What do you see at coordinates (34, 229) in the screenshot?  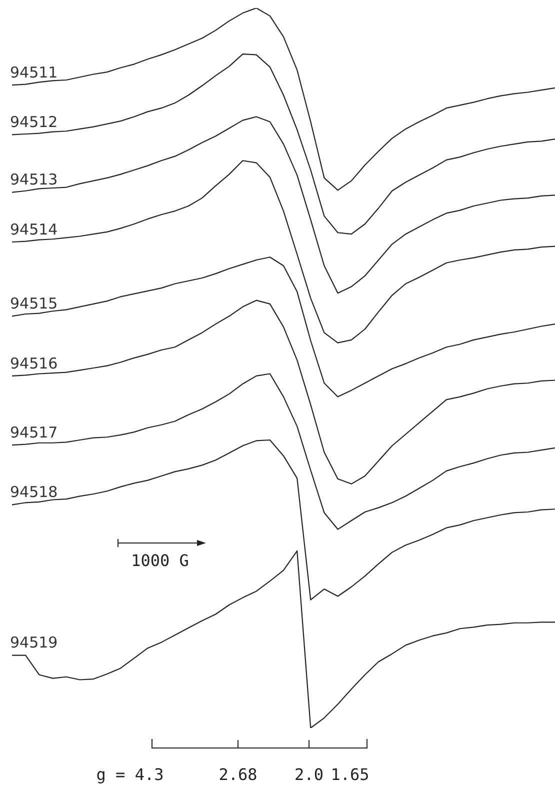 I see `series-label: 94514` at bounding box center [34, 229].